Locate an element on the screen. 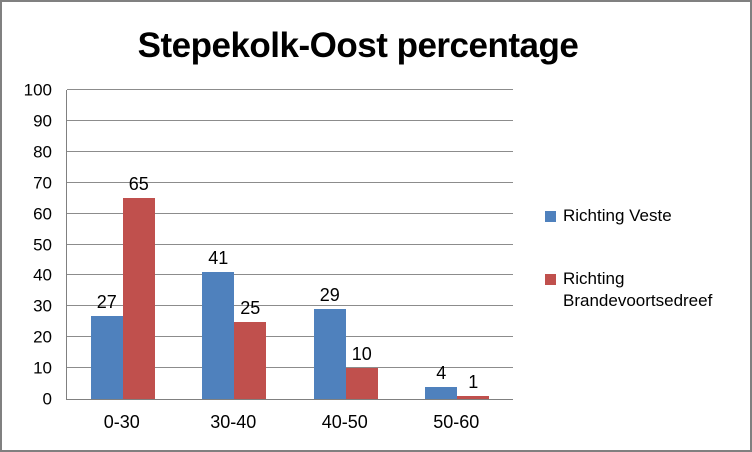  data-label: 1 is located at coordinates (473, 381).